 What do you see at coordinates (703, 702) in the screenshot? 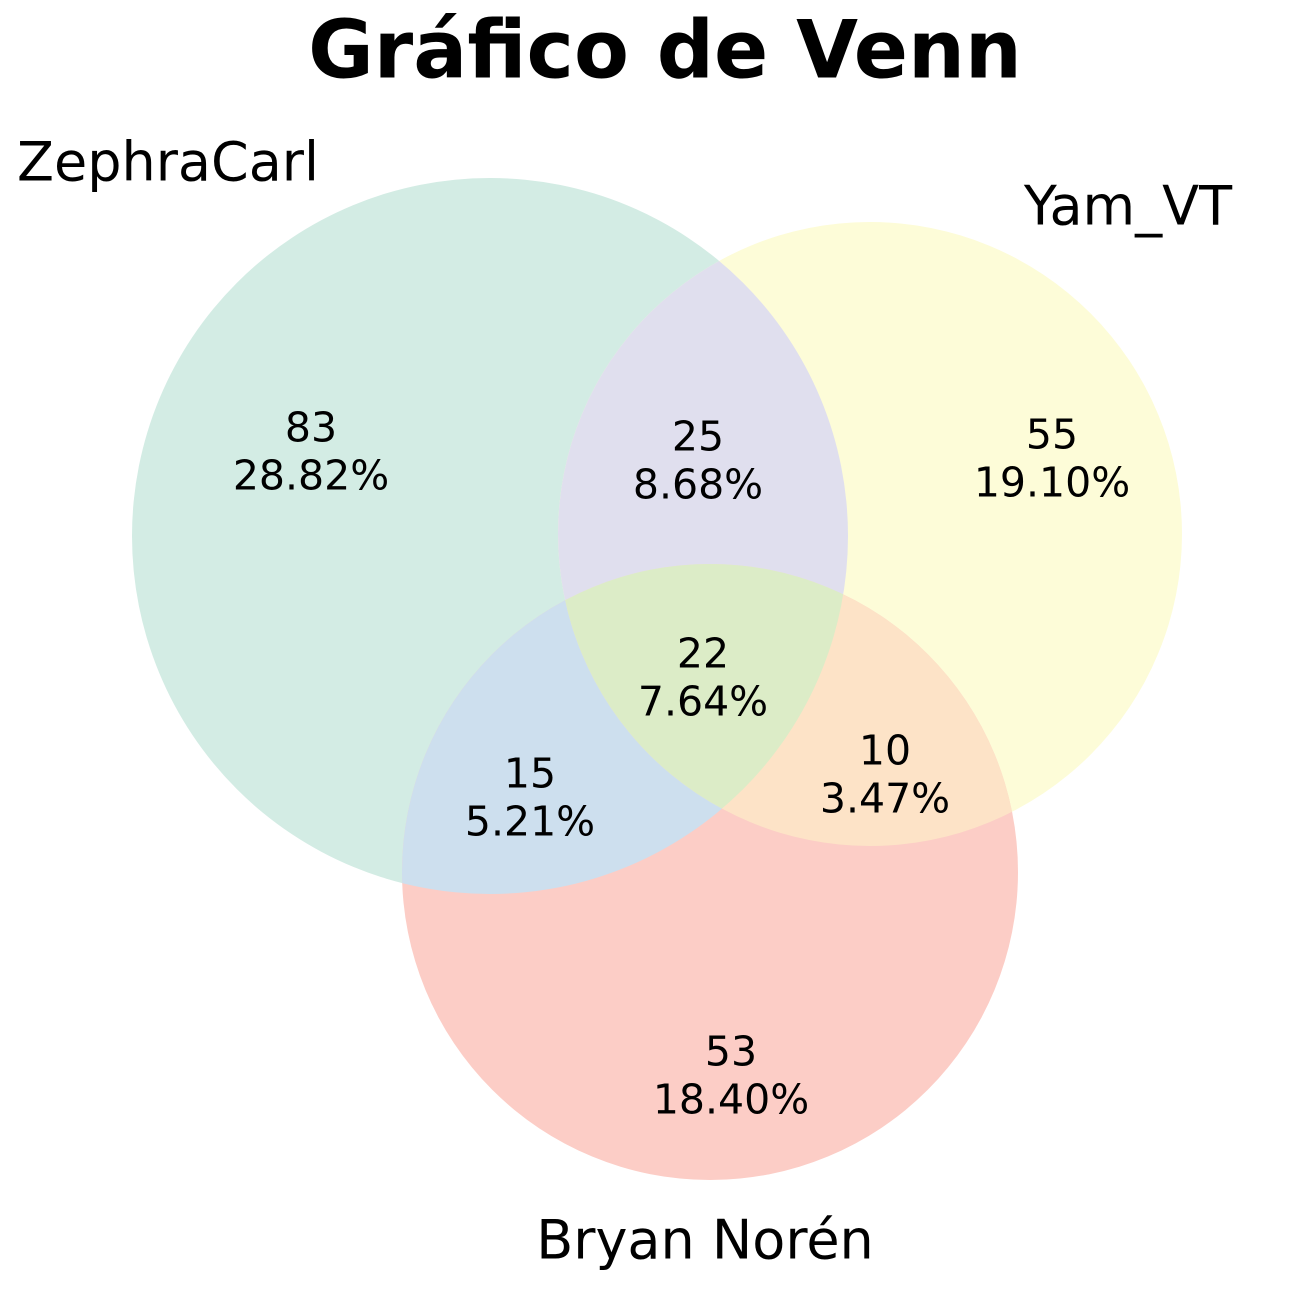
I see `region-percent: 7.64%` at bounding box center [703, 702].